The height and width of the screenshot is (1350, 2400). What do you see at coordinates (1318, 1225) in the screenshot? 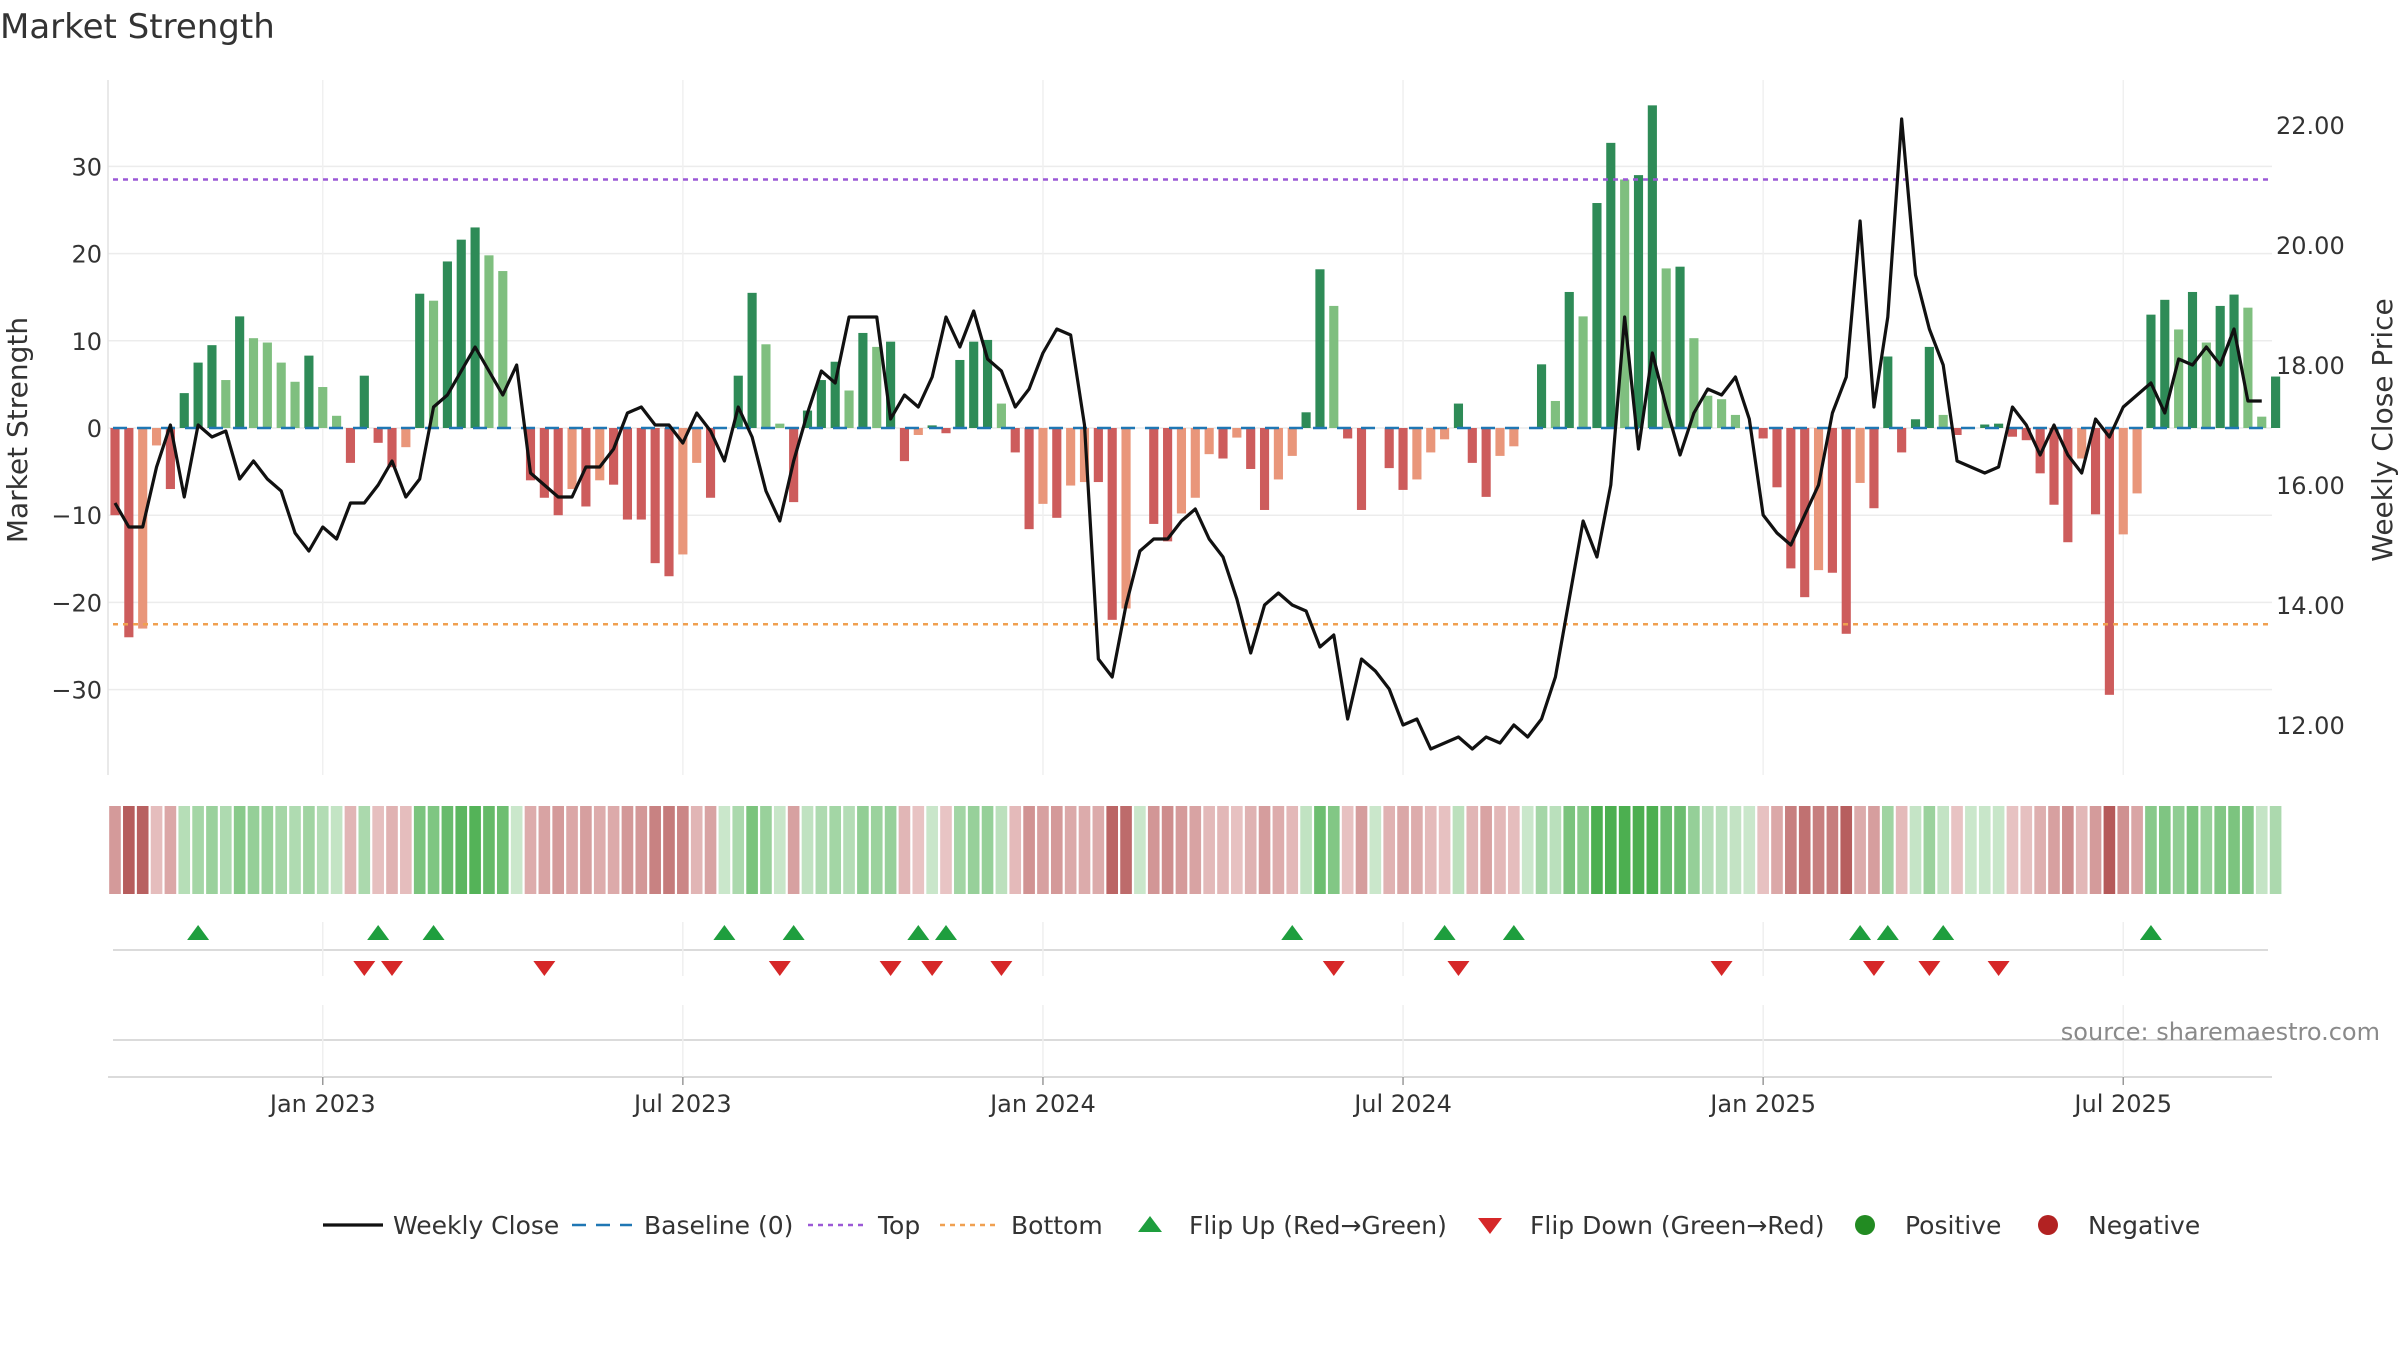
I see `legend-label-flip_up: Flip Up (Red→Green)` at bounding box center [1318, 1225].